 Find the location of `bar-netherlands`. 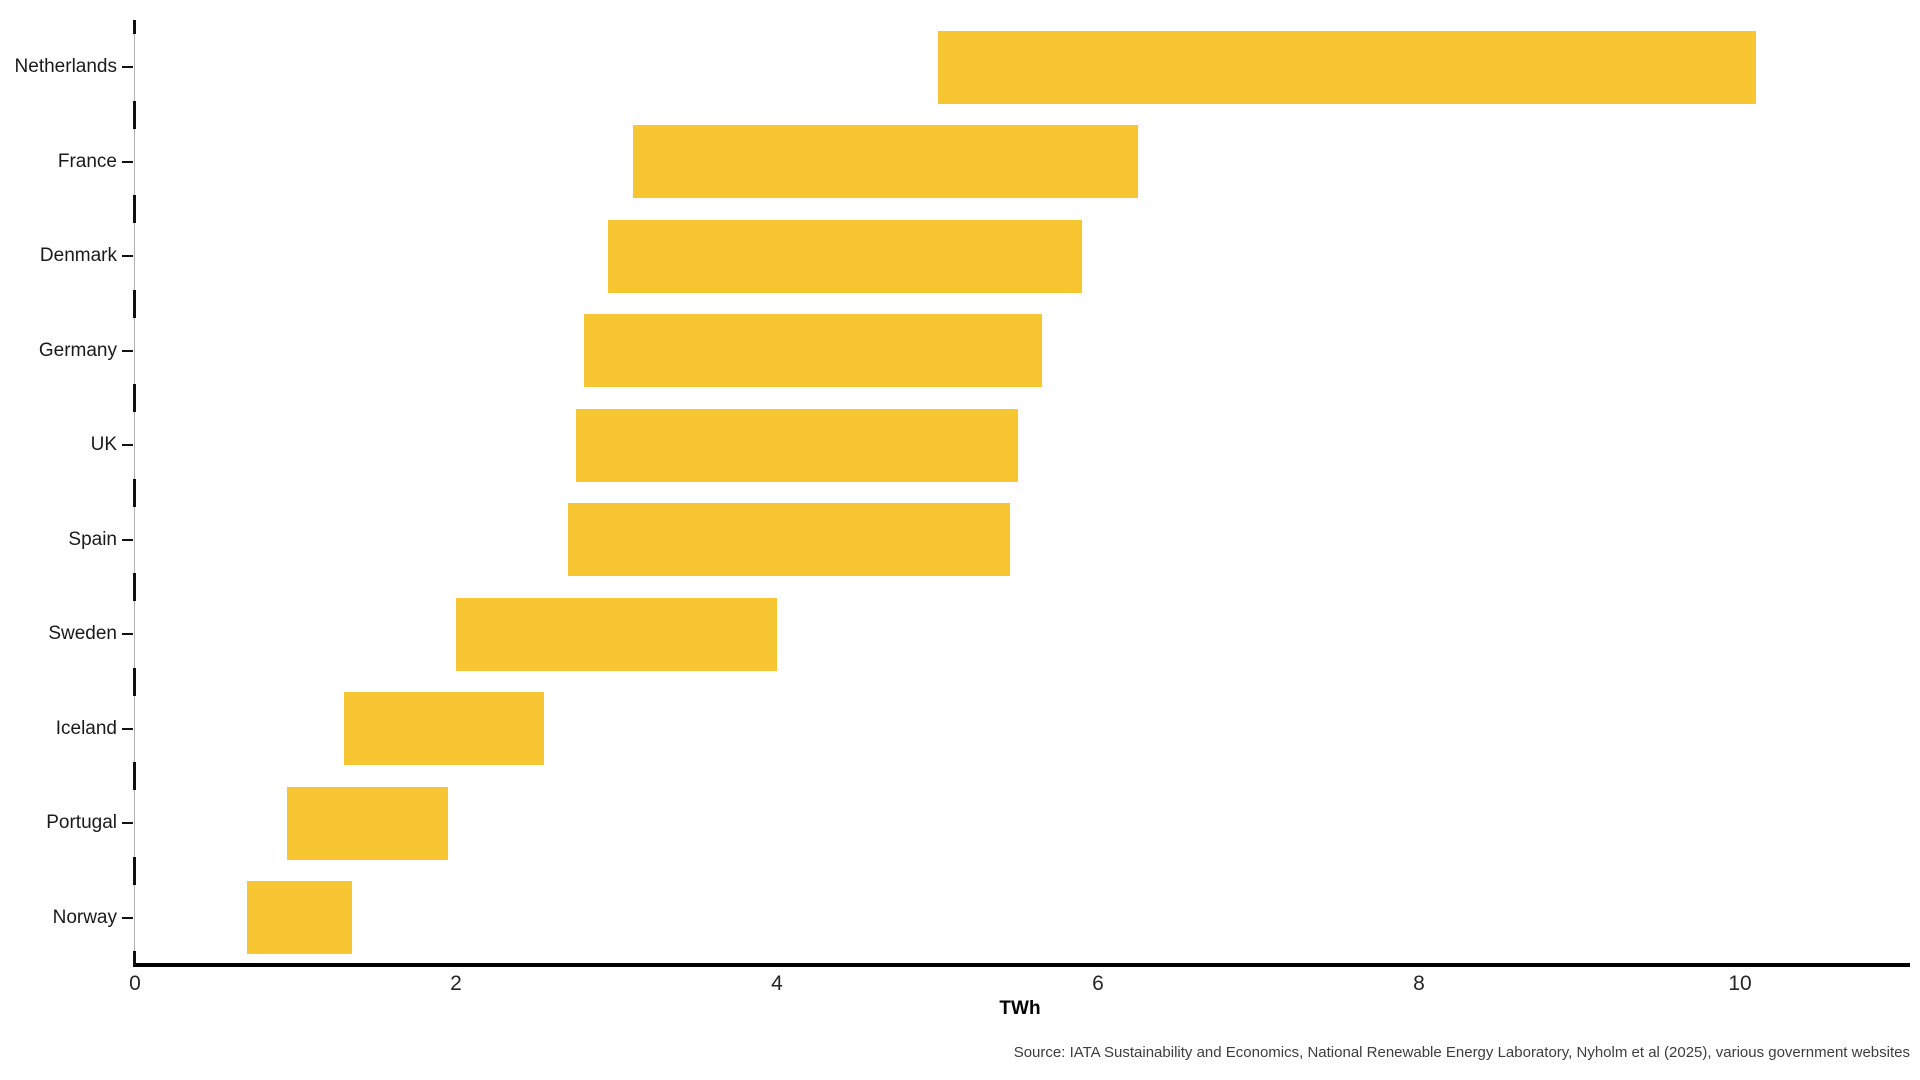

bar-netherlands is located at coordinates (1347, 67).